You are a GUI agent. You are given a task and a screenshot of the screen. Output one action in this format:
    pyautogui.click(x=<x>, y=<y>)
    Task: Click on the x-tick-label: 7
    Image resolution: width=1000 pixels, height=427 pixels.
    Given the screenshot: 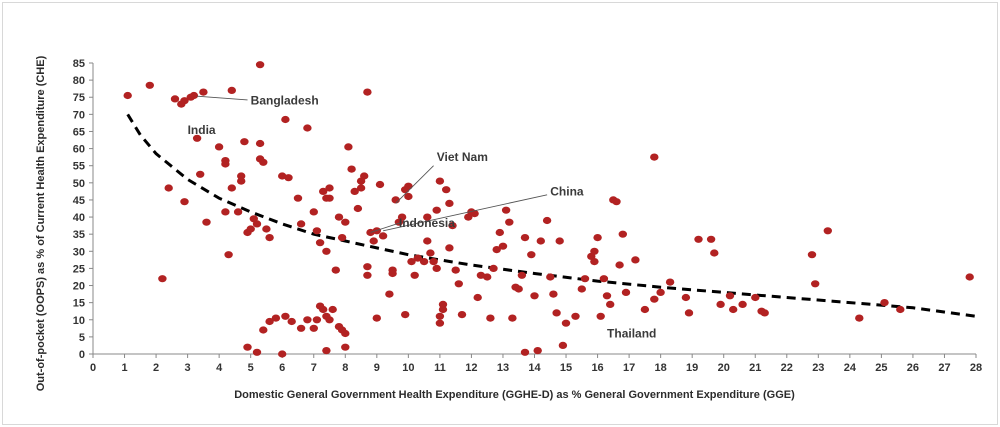 What is the action you would take?
    pyautogui.click(x=314, y=368)
    